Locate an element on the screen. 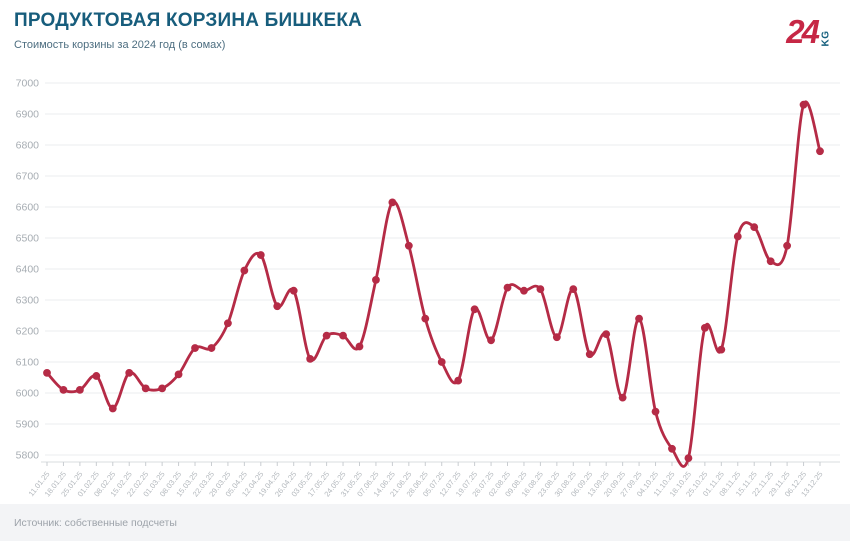  chart-subtitle: Стоимость корзины за 2024 год (в сомах) is located at coordinates (120, 45).